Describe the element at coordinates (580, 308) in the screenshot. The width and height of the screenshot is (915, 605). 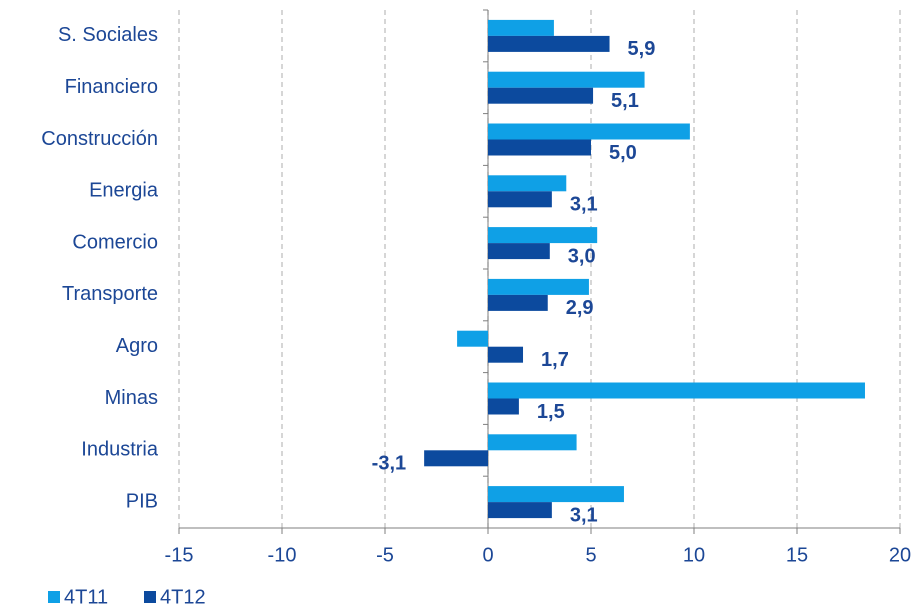
I see `data-label: 2,9` at that location.